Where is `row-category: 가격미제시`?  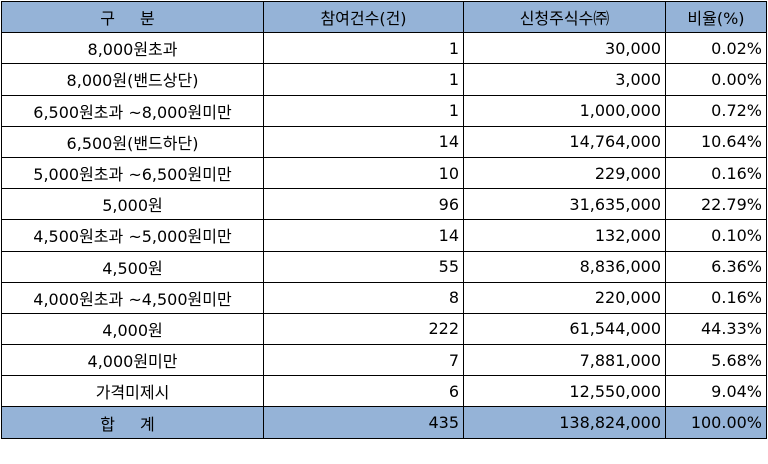
row-category: 가격미제시 is located at coordinates (132, 391).